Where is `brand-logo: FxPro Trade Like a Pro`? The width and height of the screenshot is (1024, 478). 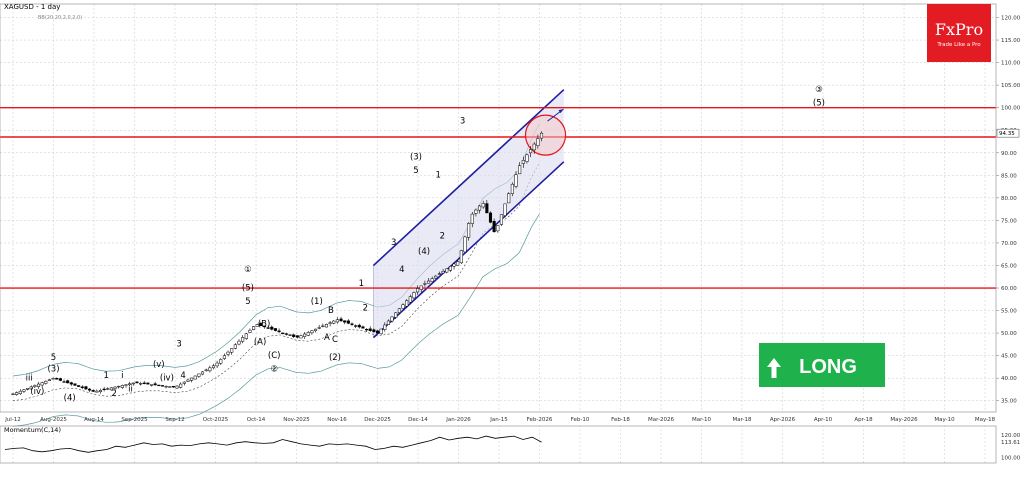 brand-logo: FxPro Trade Like a Pro is located at coordinates (959, 33).